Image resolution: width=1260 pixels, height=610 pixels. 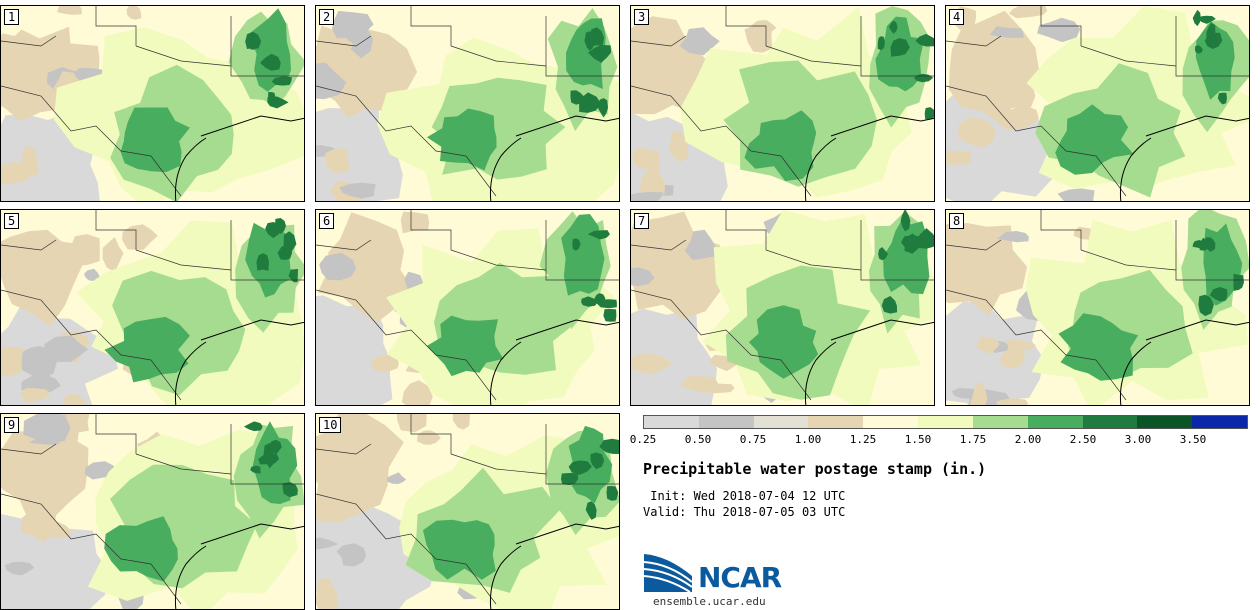 I want to click on colorbar-tick-label: 1.75, so click(x=973, y=439).